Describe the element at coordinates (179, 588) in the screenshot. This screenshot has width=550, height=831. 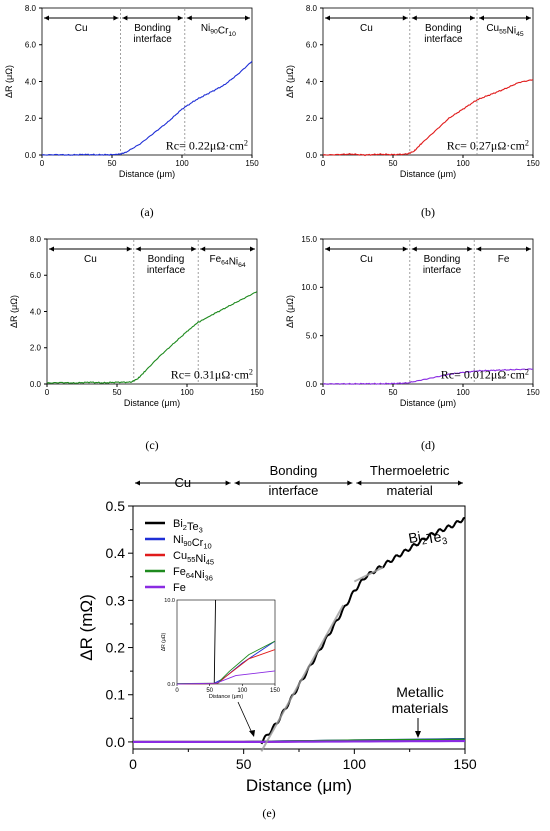
I see `legend-entry: Fe` at that location.